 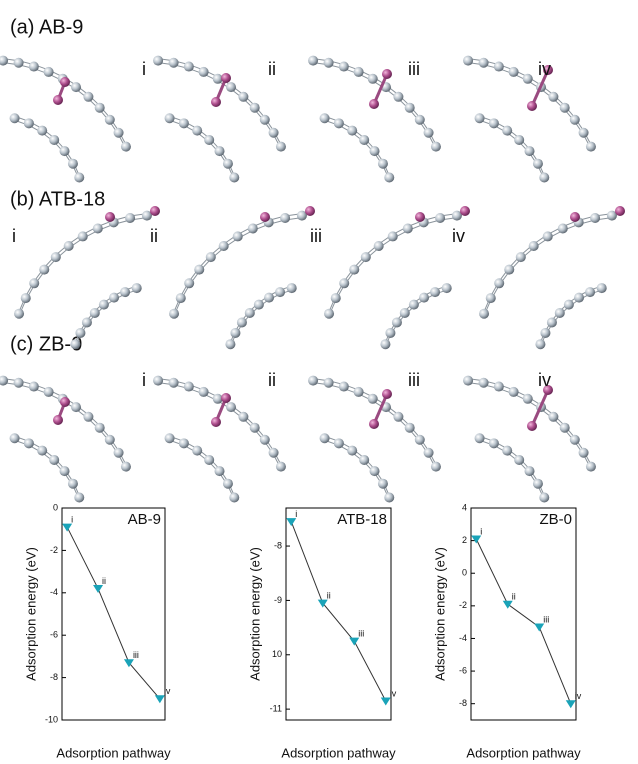 What do you see at coordinates (55, 507) in the screenshot?
I see `y-tick-label: 0` at bounding box center [55, 507].